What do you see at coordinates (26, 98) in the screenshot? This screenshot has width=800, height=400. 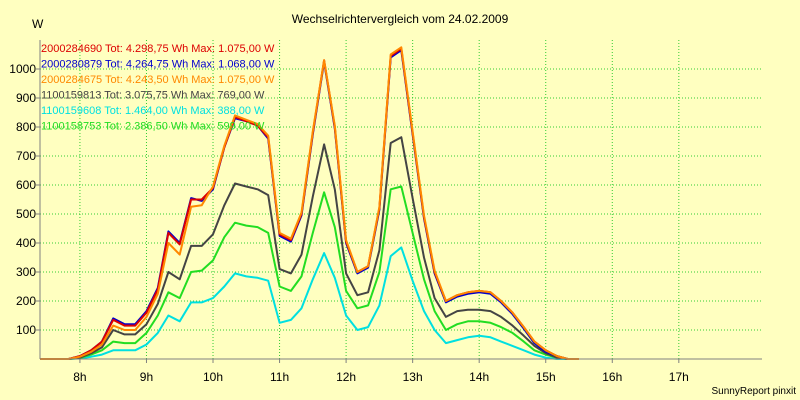 I see `y-tick-label: 900` at bounding box center [26, 98].